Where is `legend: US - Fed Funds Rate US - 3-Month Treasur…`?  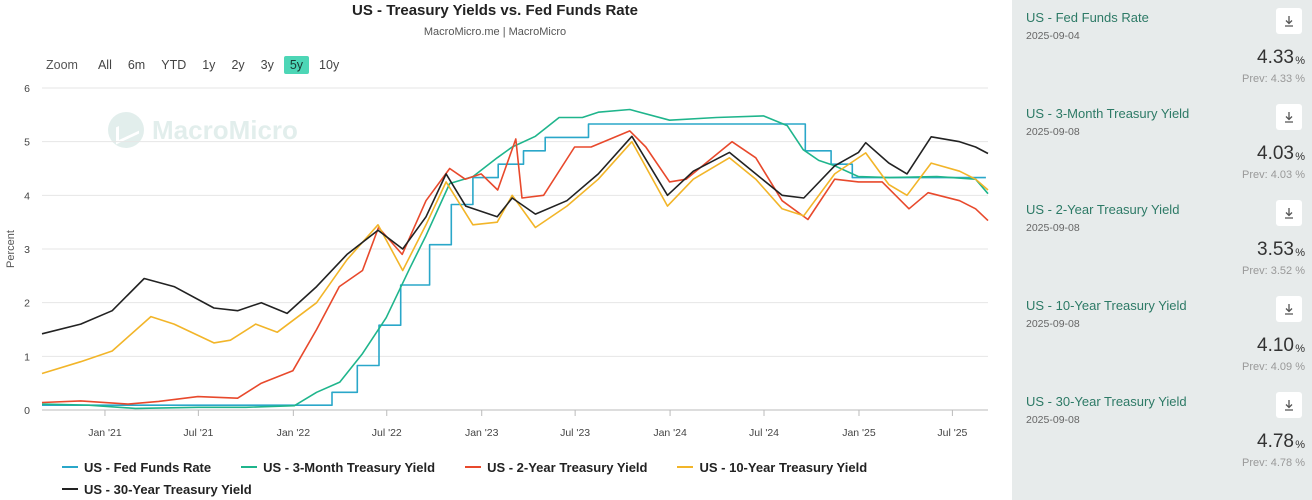
legend: US - Fed Funds Rate US - 3-Month Treasur… is located at coordinates (527, 478).